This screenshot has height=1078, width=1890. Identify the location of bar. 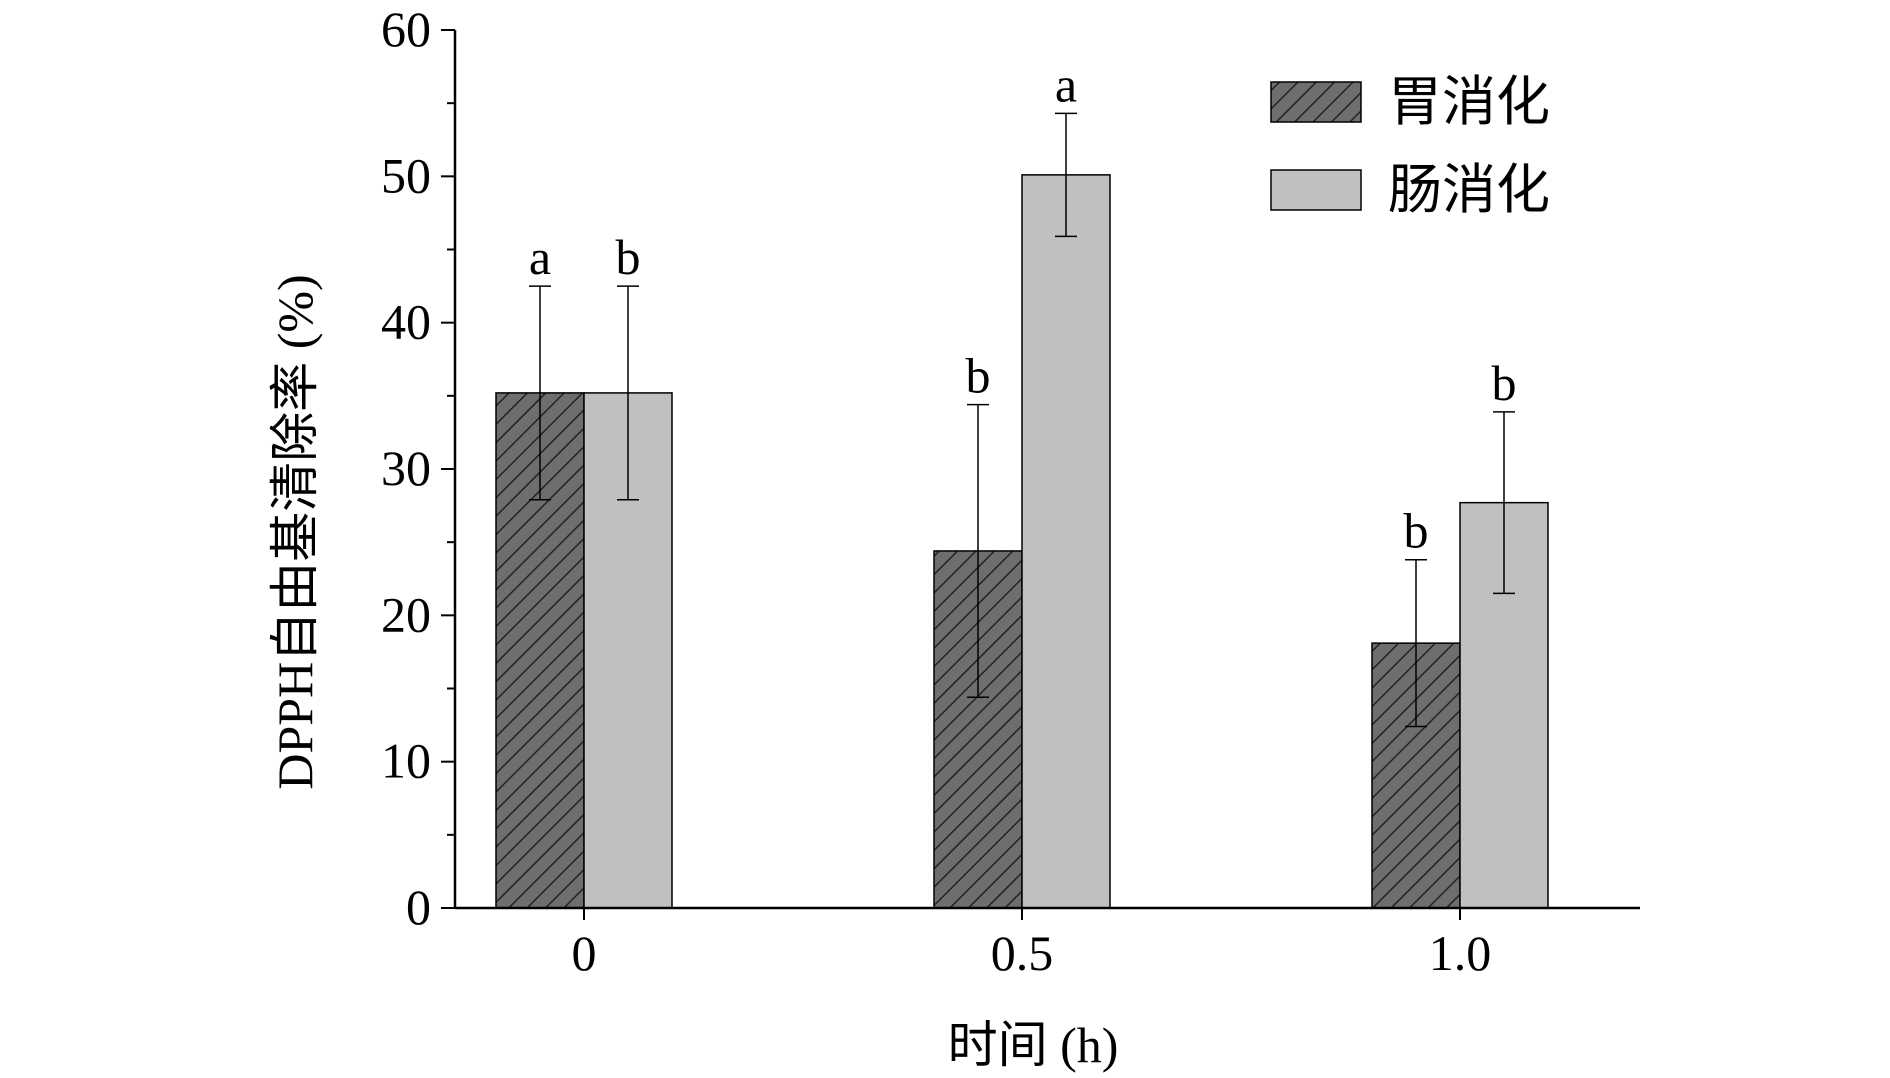
(1066, 541).